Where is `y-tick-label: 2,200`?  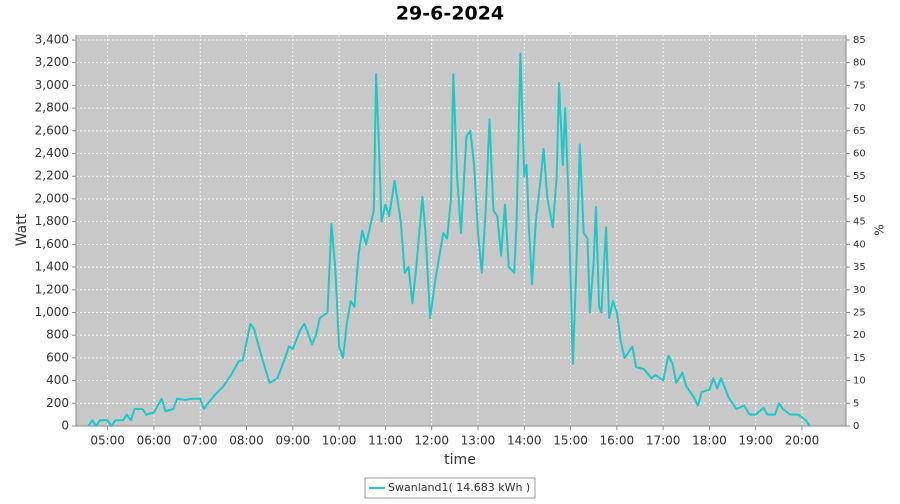 y-tick-label: 2,200 is located at coordinates (52, 176).